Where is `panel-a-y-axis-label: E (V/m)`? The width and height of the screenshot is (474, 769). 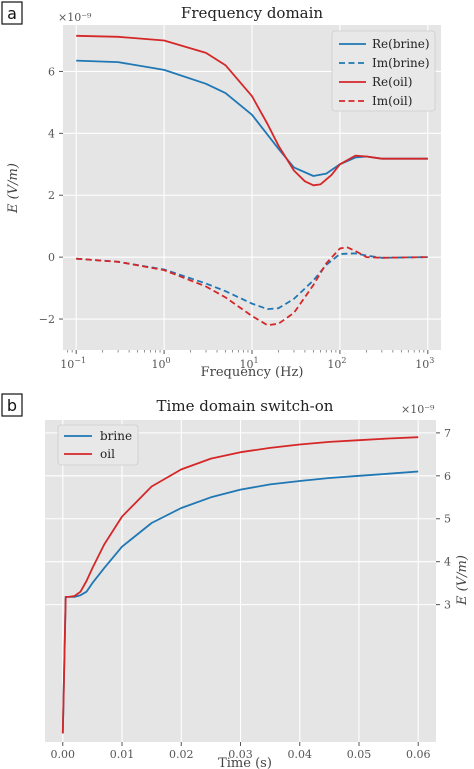 panel-a-y-axis-label: E (V/m) is located at coordinates (13, 188).